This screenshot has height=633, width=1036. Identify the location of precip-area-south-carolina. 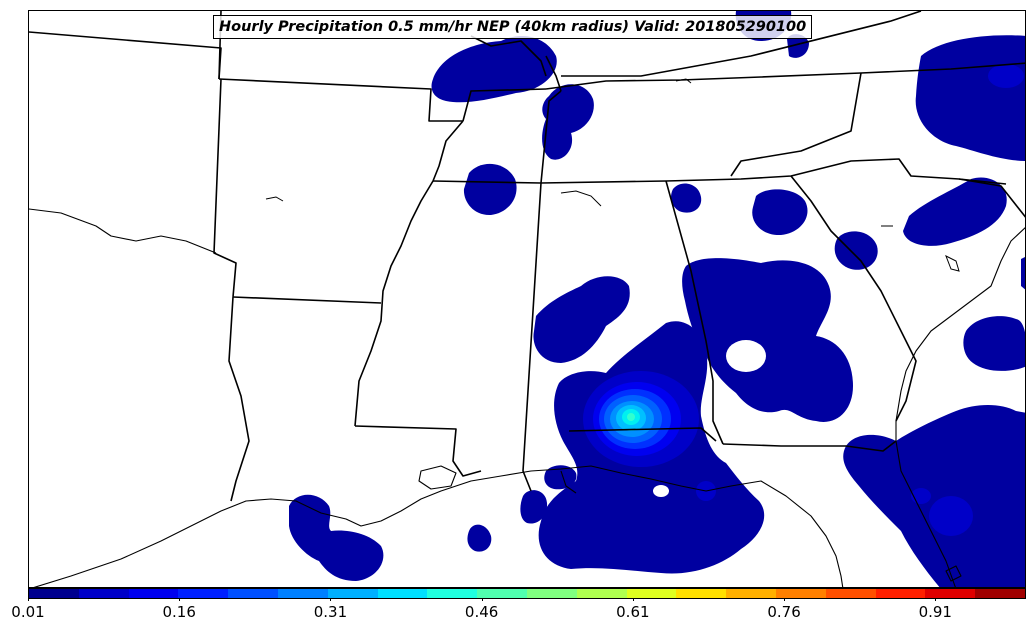
(955, 211).